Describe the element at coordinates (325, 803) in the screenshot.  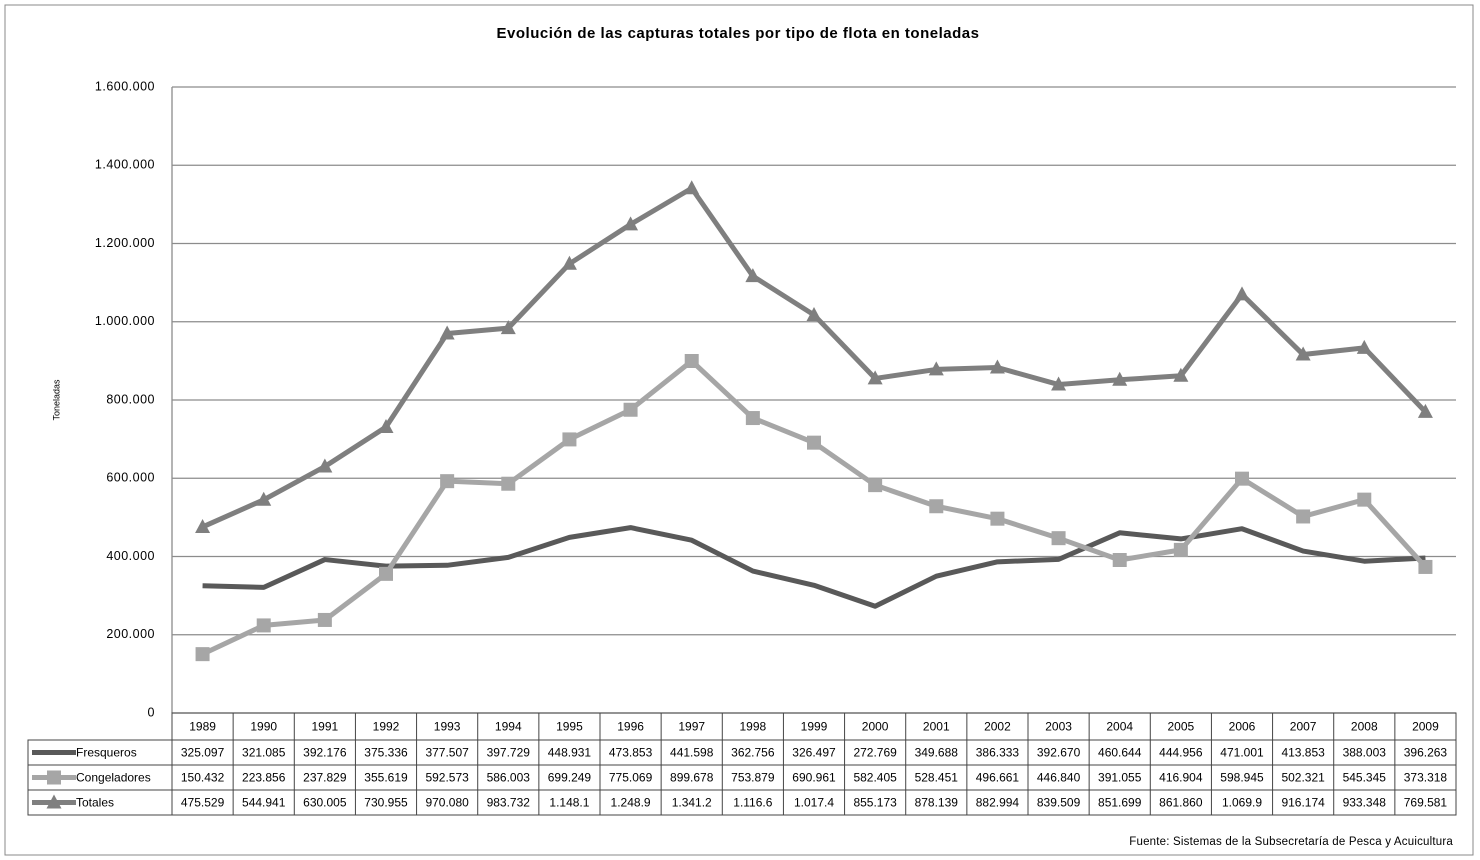
I see `table-cell: 630.005` at that location.